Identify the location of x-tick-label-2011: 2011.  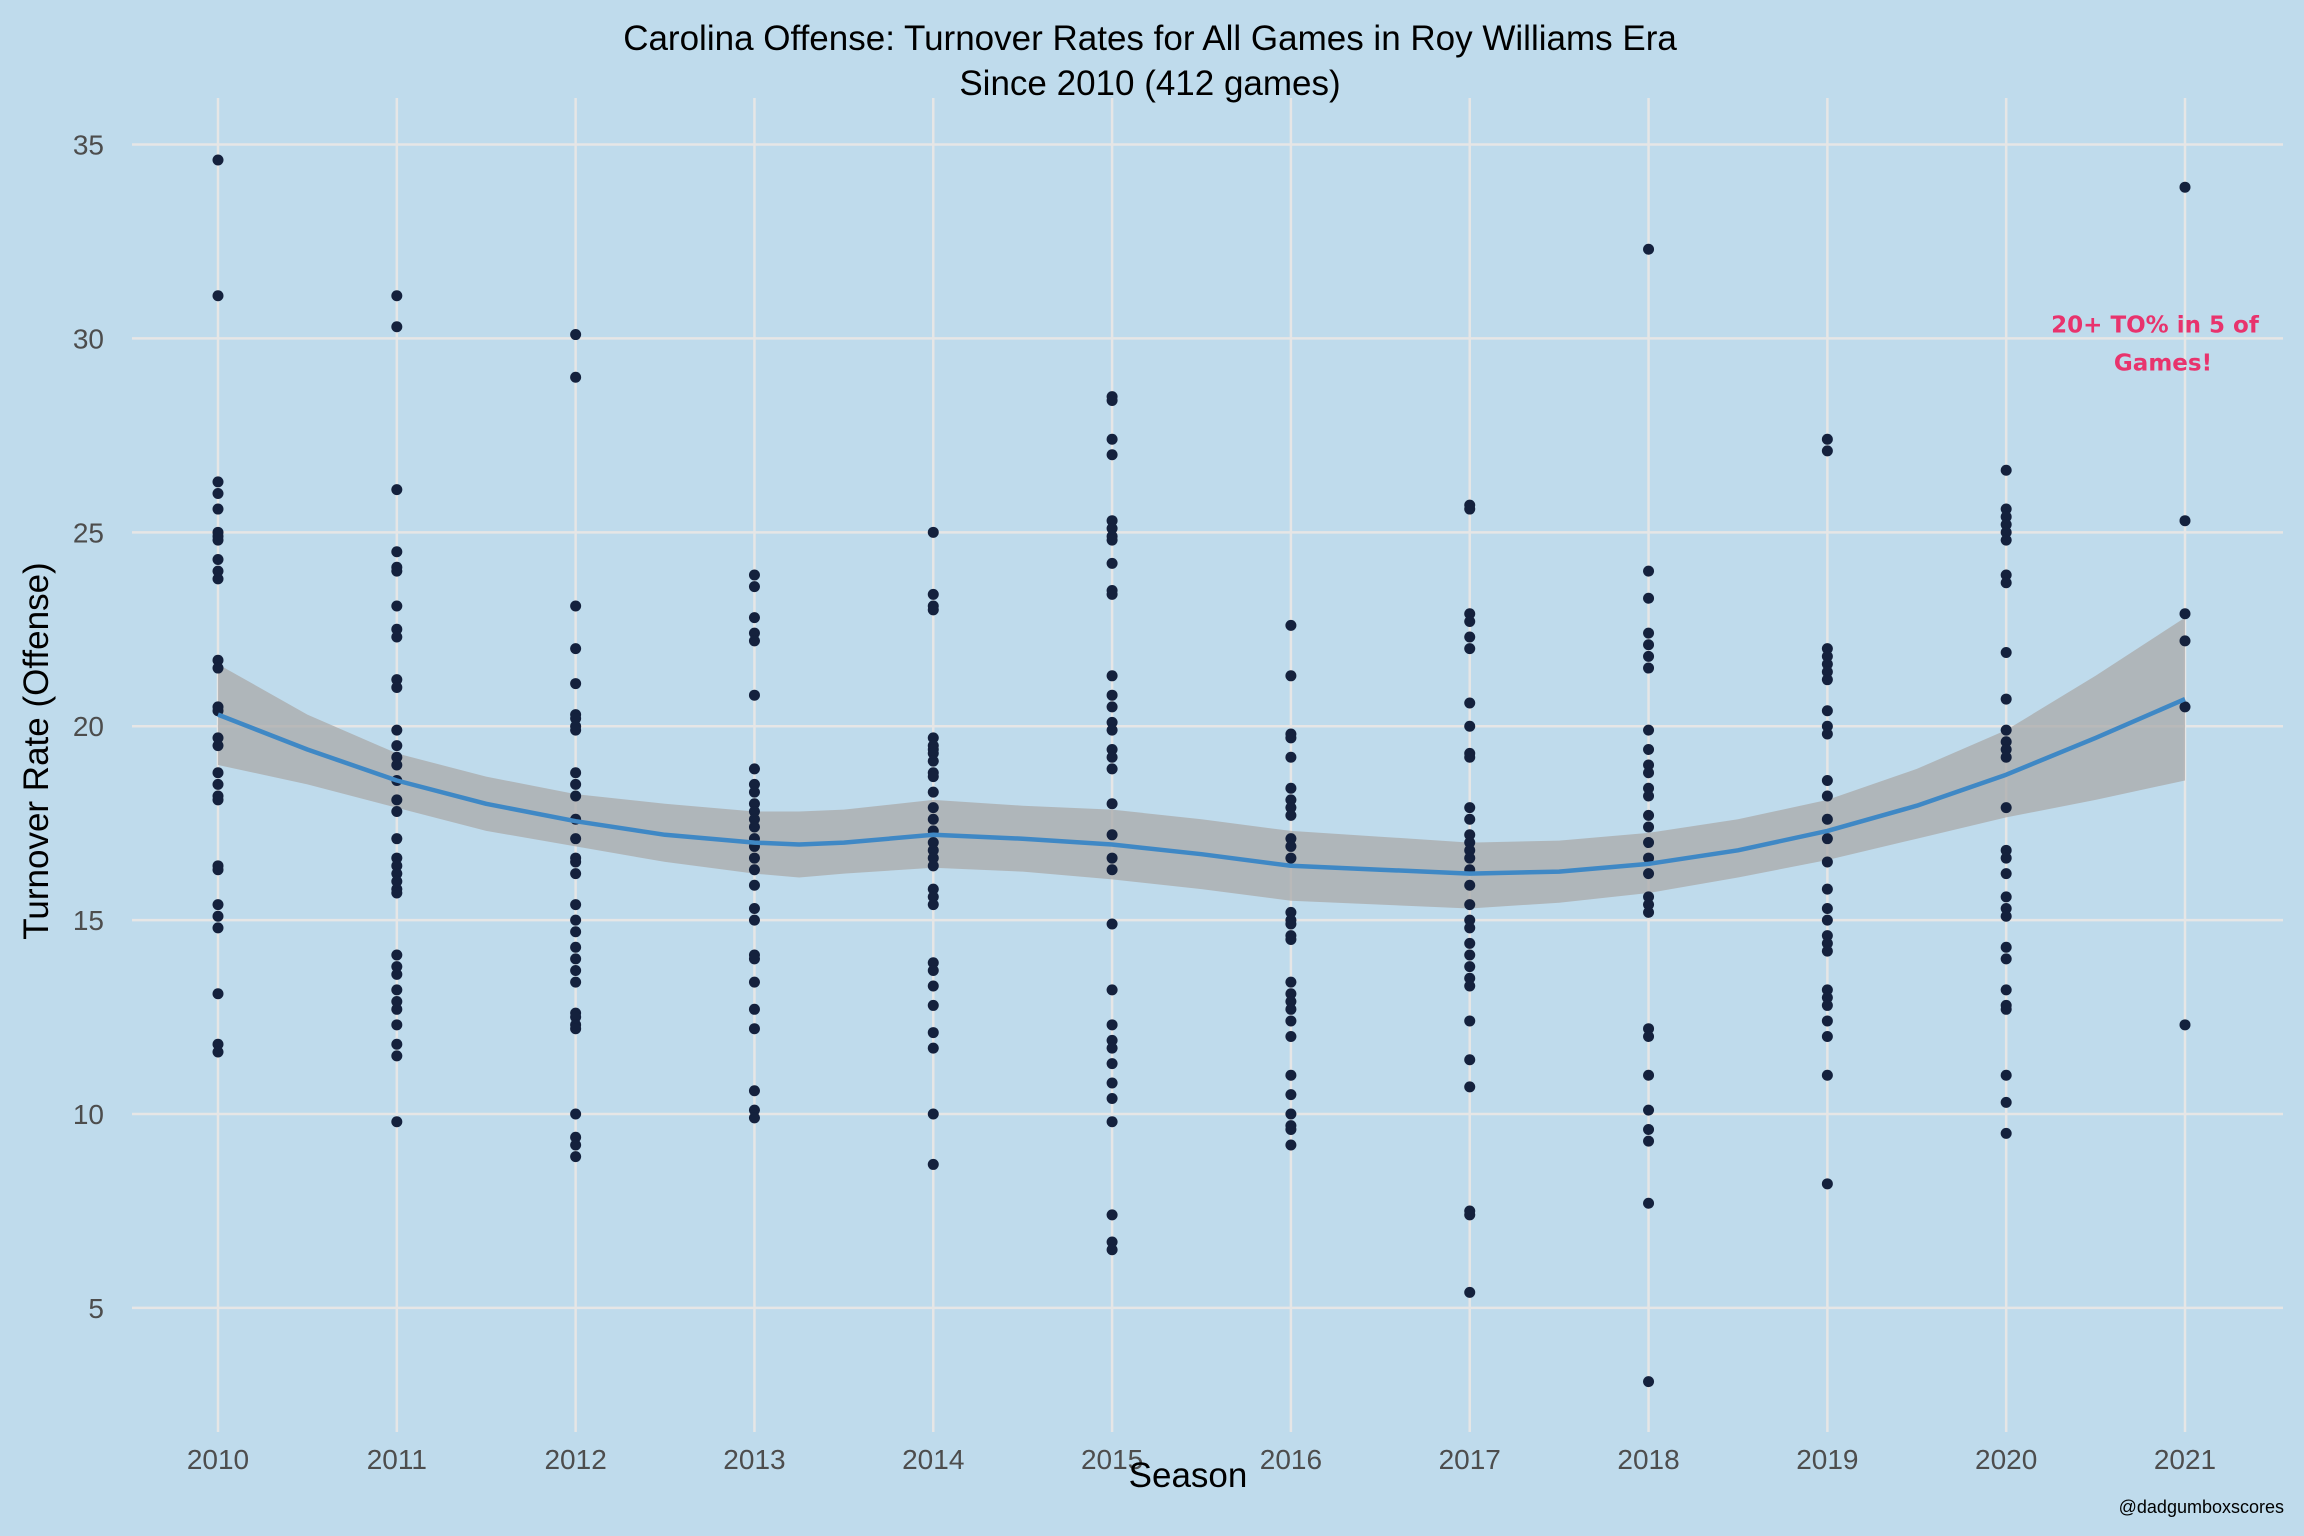
(397, 1459).